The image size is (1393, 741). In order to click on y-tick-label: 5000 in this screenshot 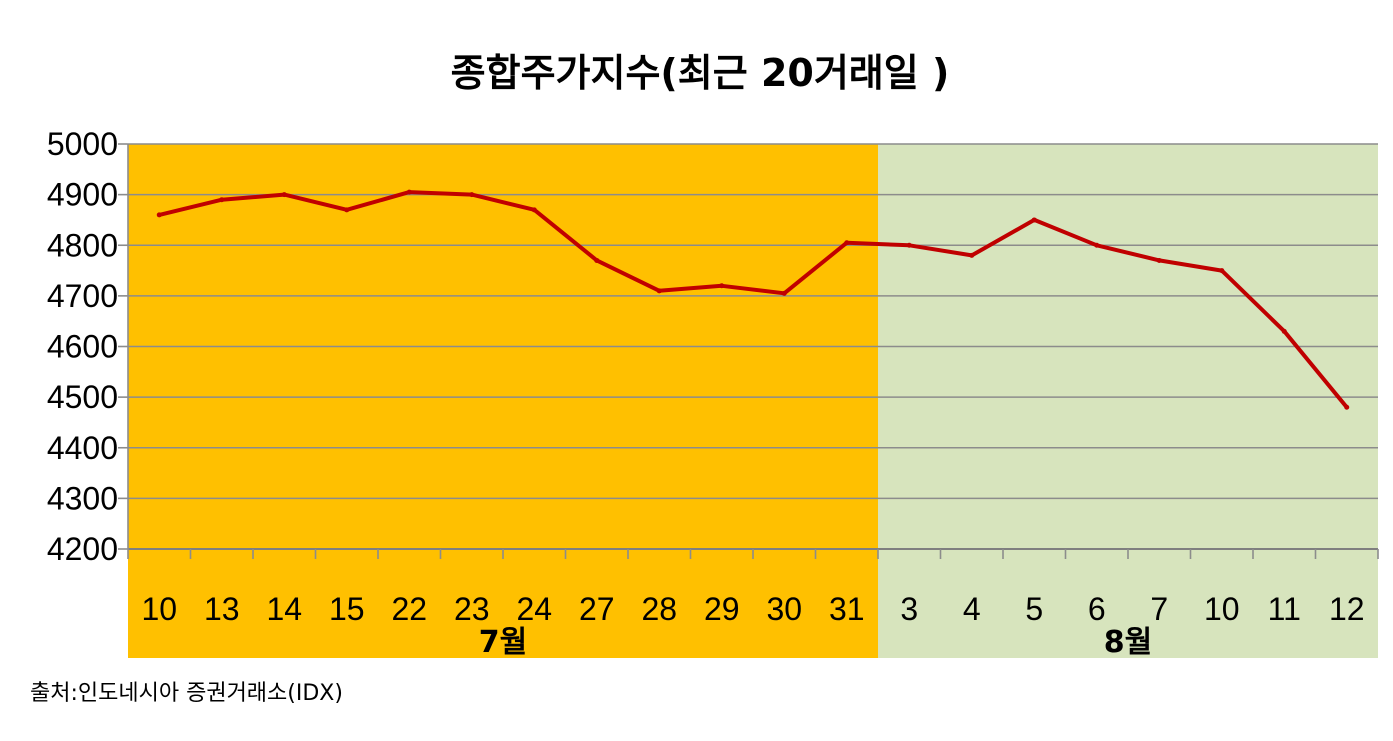, I will do `click(82, 144)`.